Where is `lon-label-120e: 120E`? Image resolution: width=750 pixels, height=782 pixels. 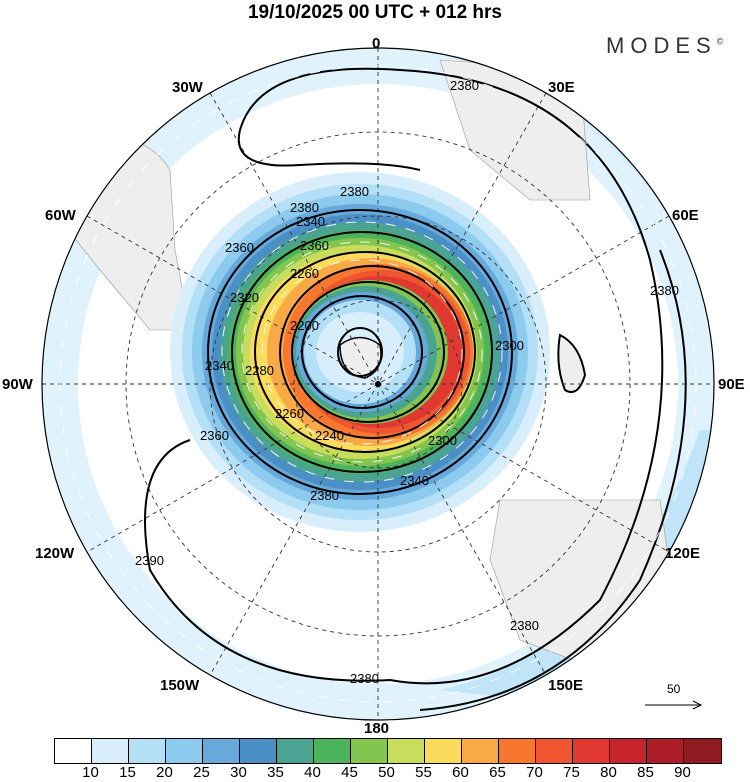
lon-label-120e: 120E is located at coordinates (682, 553).